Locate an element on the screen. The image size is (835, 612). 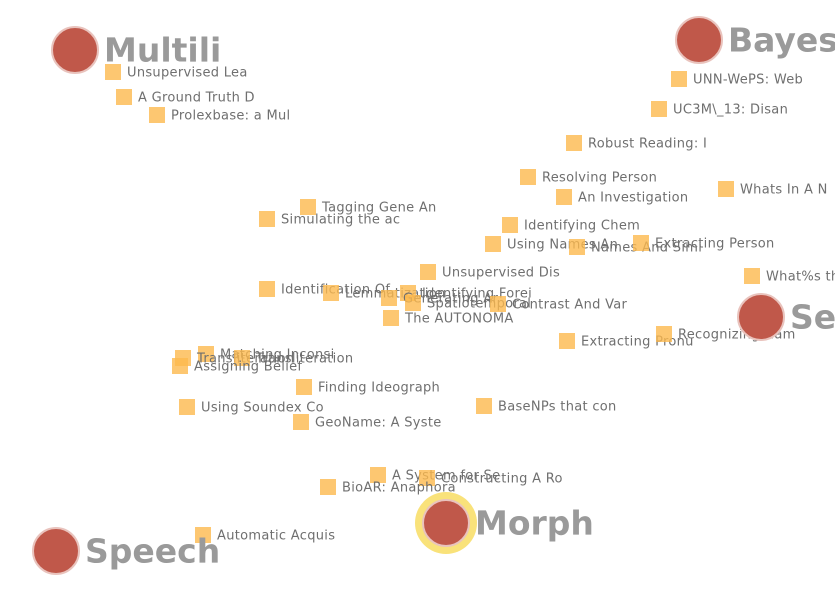
document-label: Automatic Acquis is located at coordinates (276, 536).